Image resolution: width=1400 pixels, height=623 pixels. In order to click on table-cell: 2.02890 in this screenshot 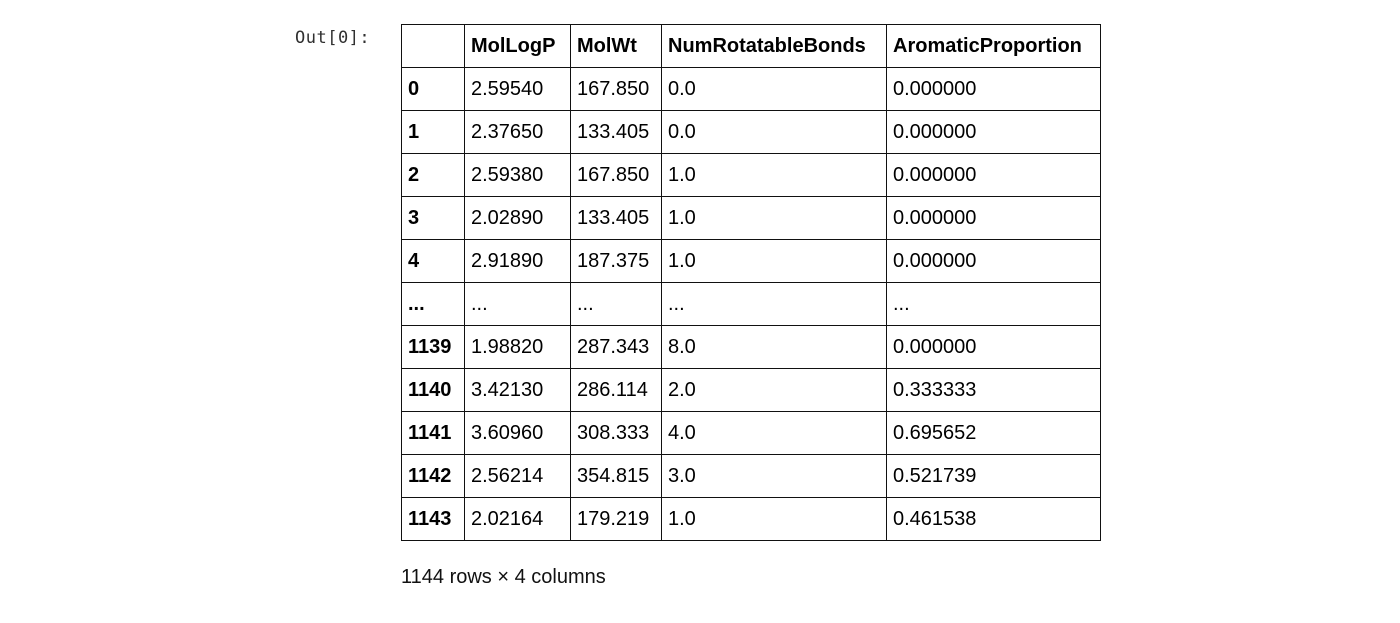, I will do `click(517, 218)`.